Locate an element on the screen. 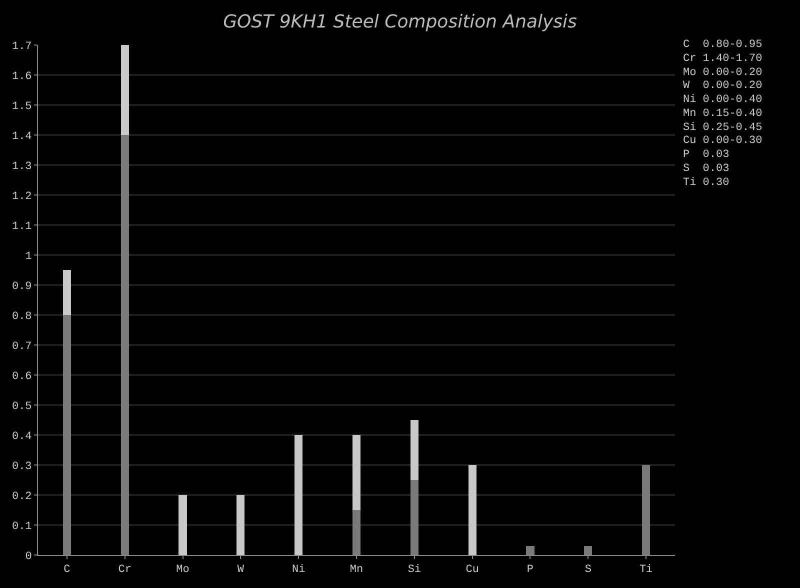 The height and width of the screenshot is (588, 800). x-tick-label: Cu is located at coordinates (472, 570).